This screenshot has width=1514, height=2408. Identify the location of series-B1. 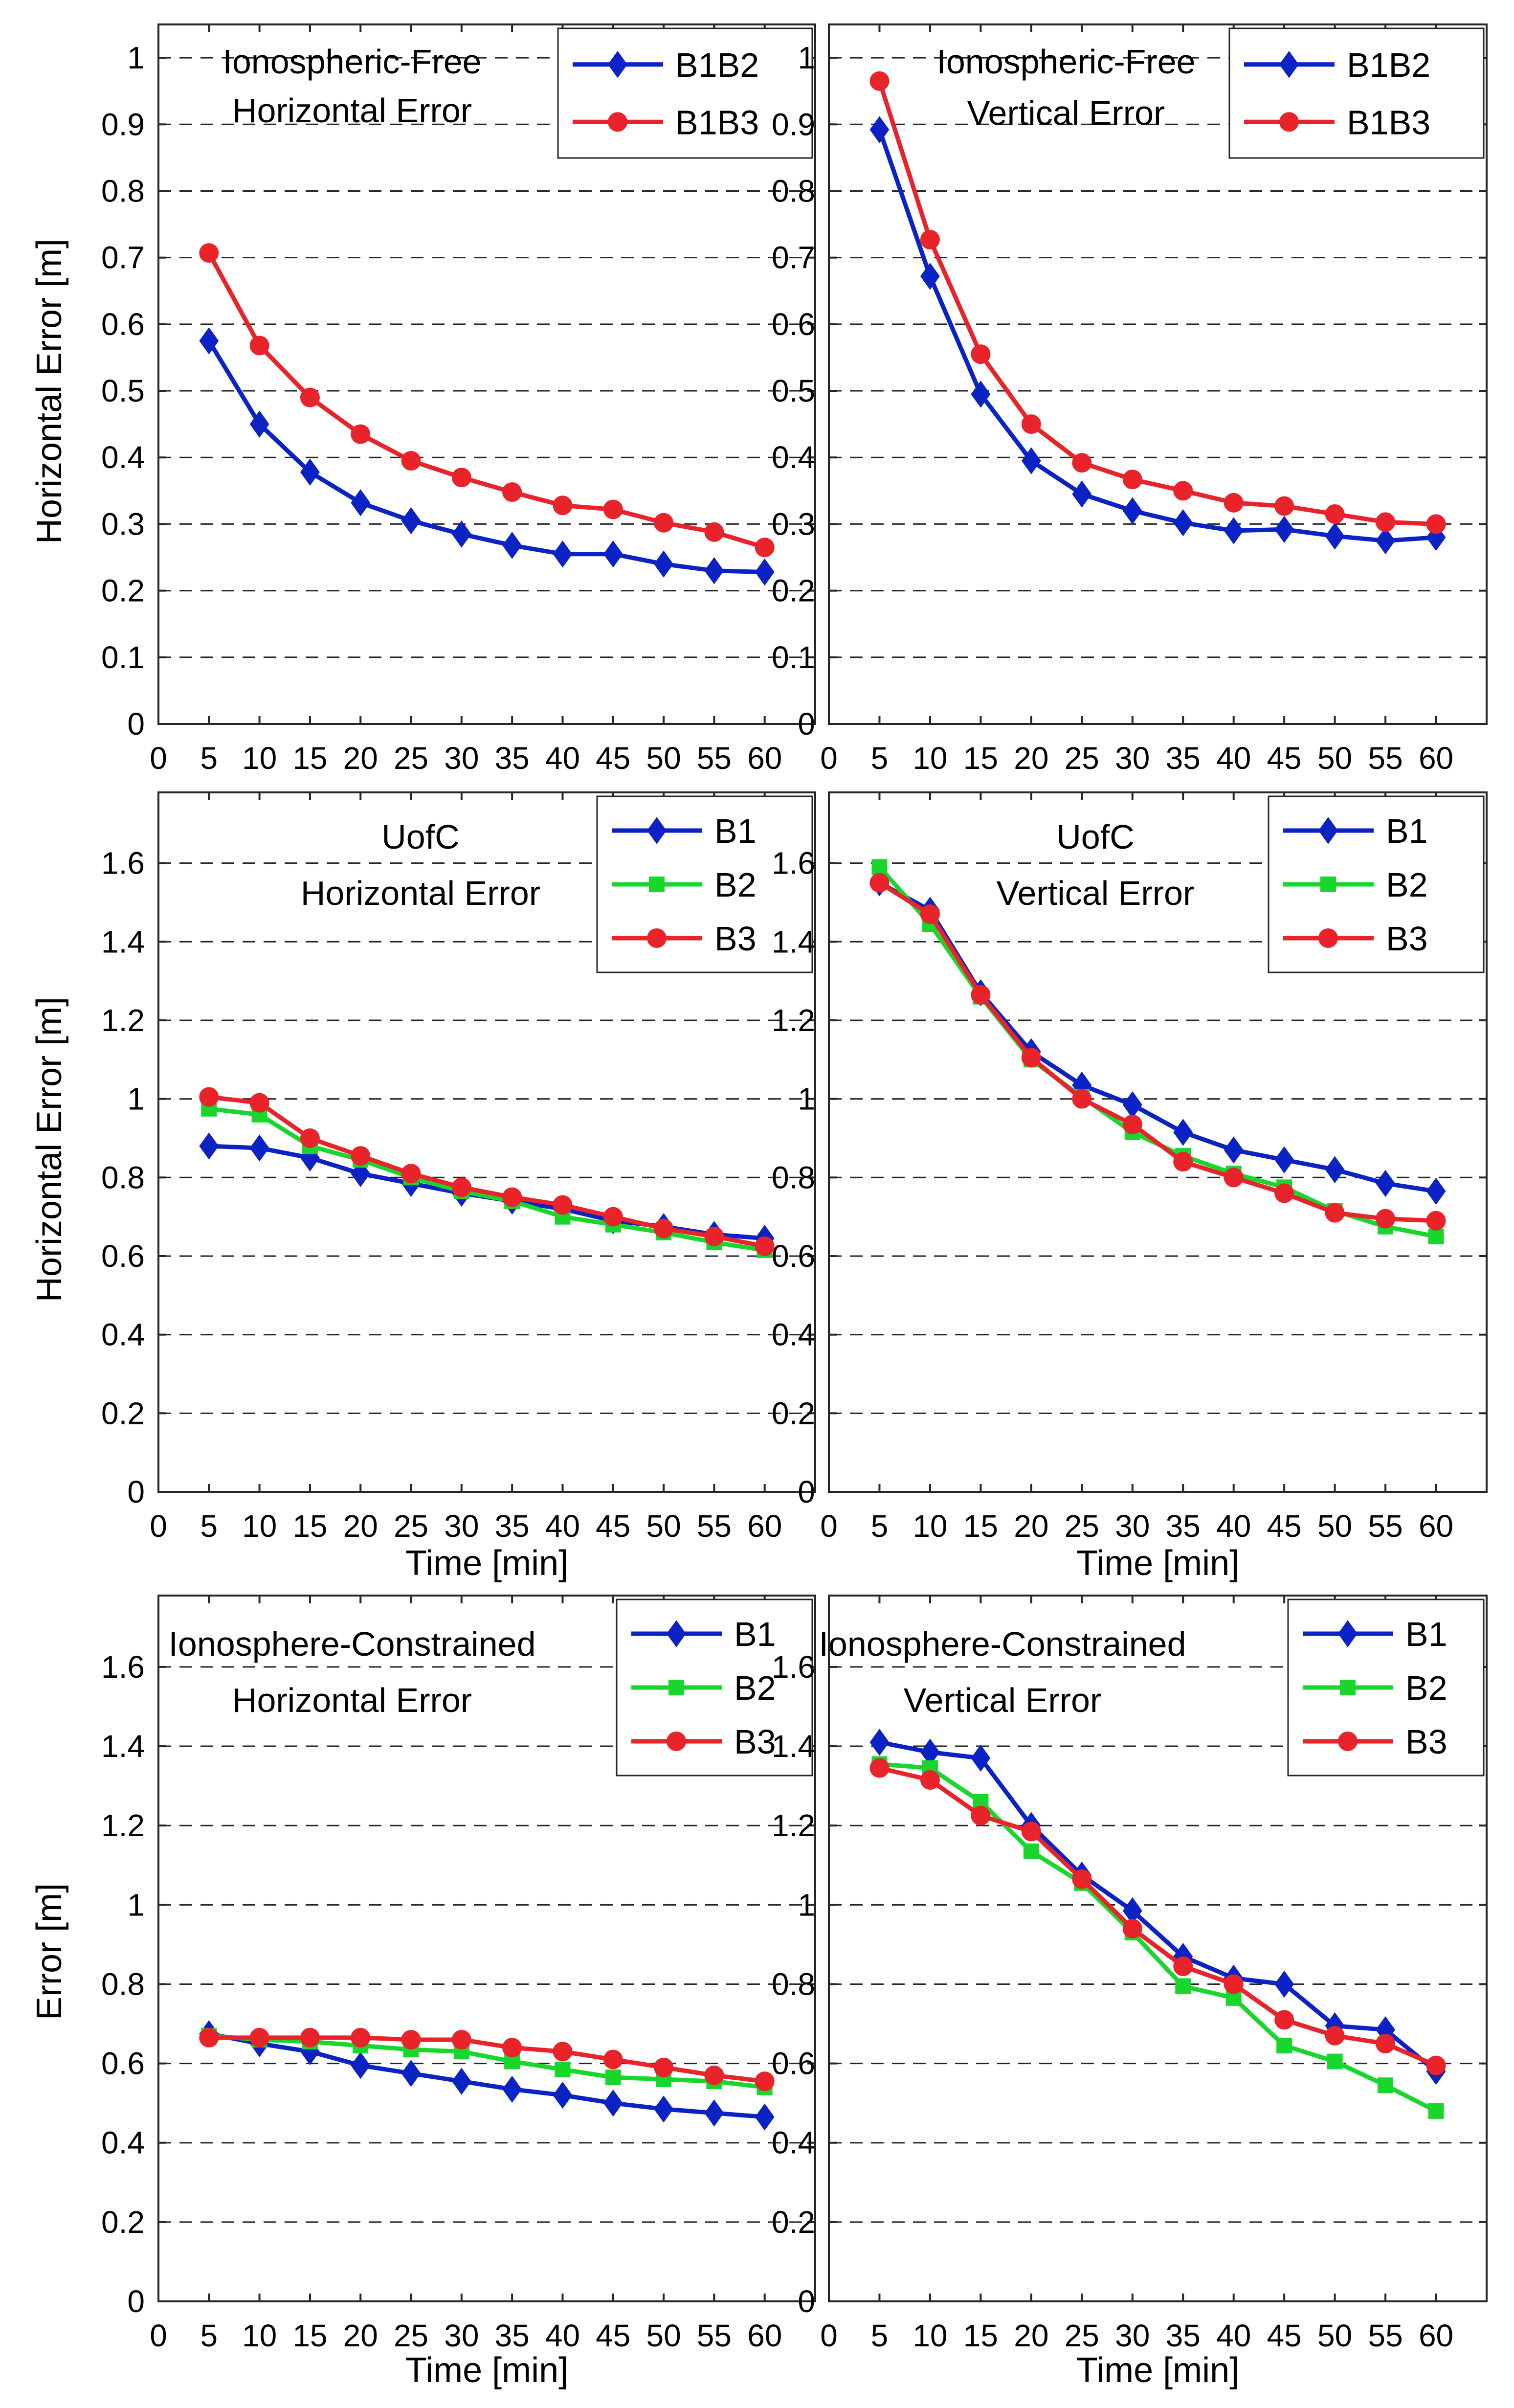
(487, 2075).